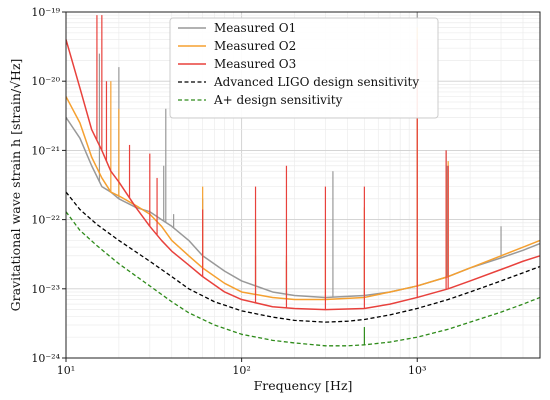 This screenshot has width=550, height=400. What do you see at coordinates (278, 100) in the screenshot?
I see `legend-label: A+ design sensitivity` at bounding box center [278, 100].